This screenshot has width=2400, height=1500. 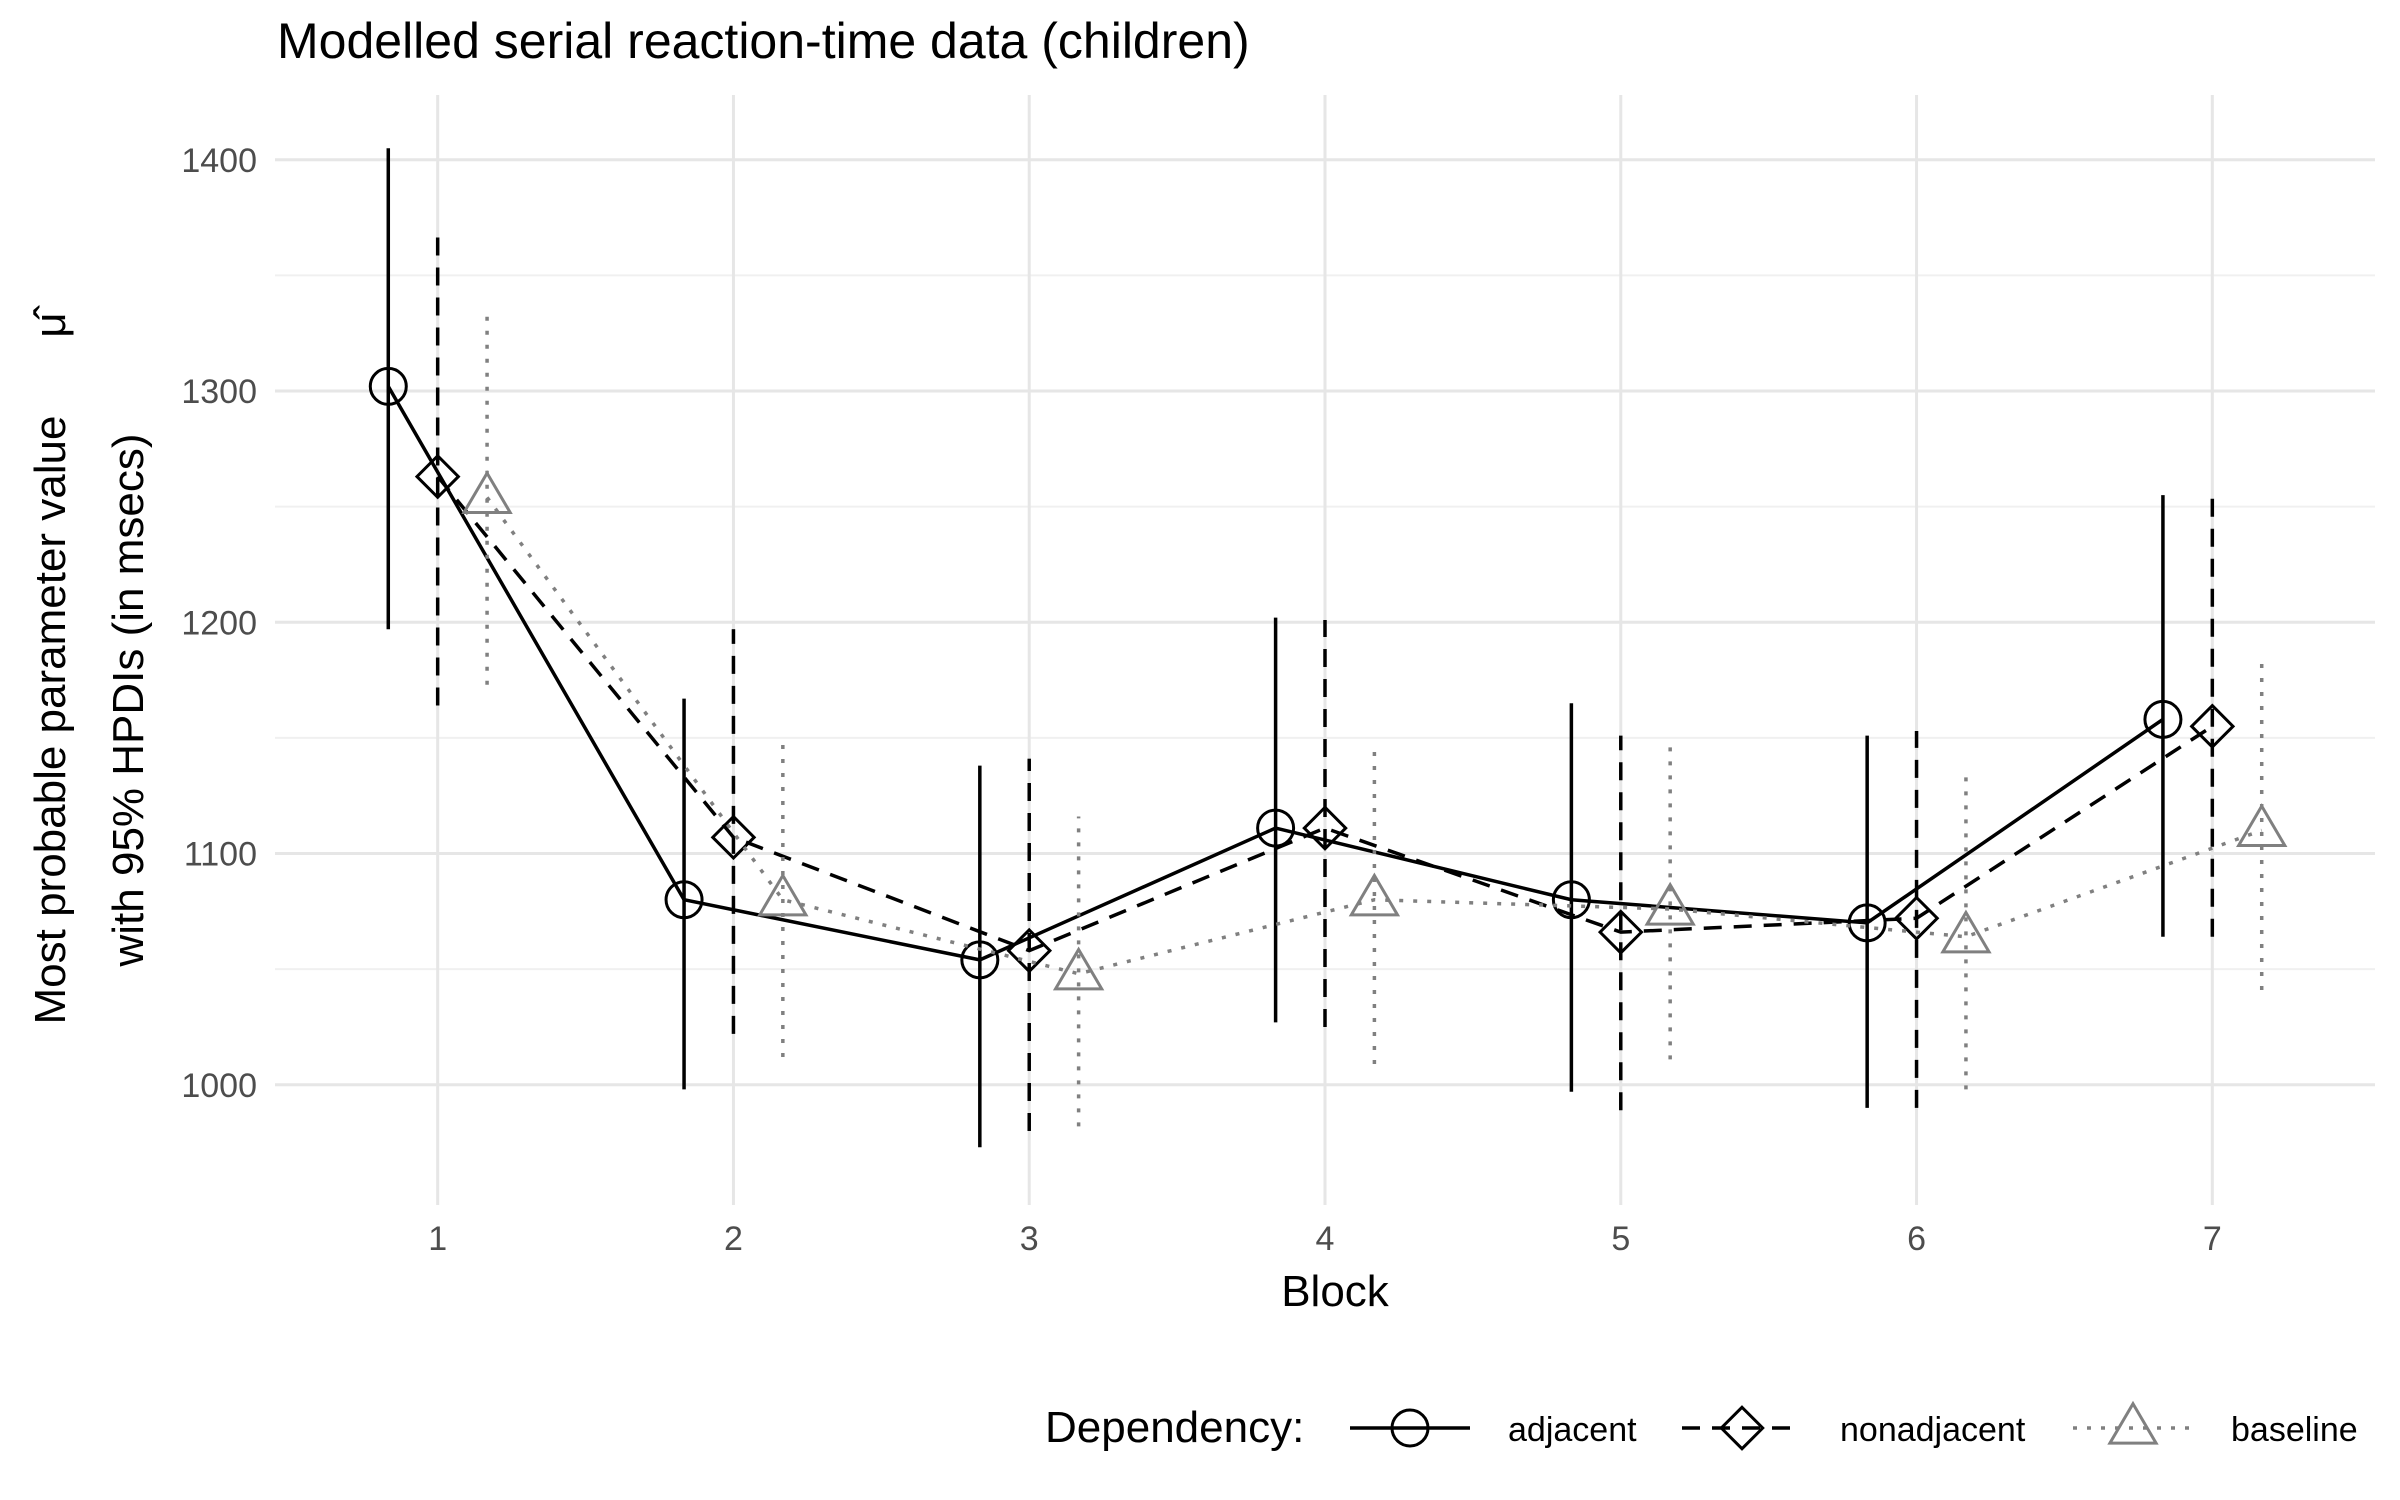 What do you see at coordinates (219, 161) in the screenshot?
I see `y-tick-label: 1400` at bounding box center [219, 161].